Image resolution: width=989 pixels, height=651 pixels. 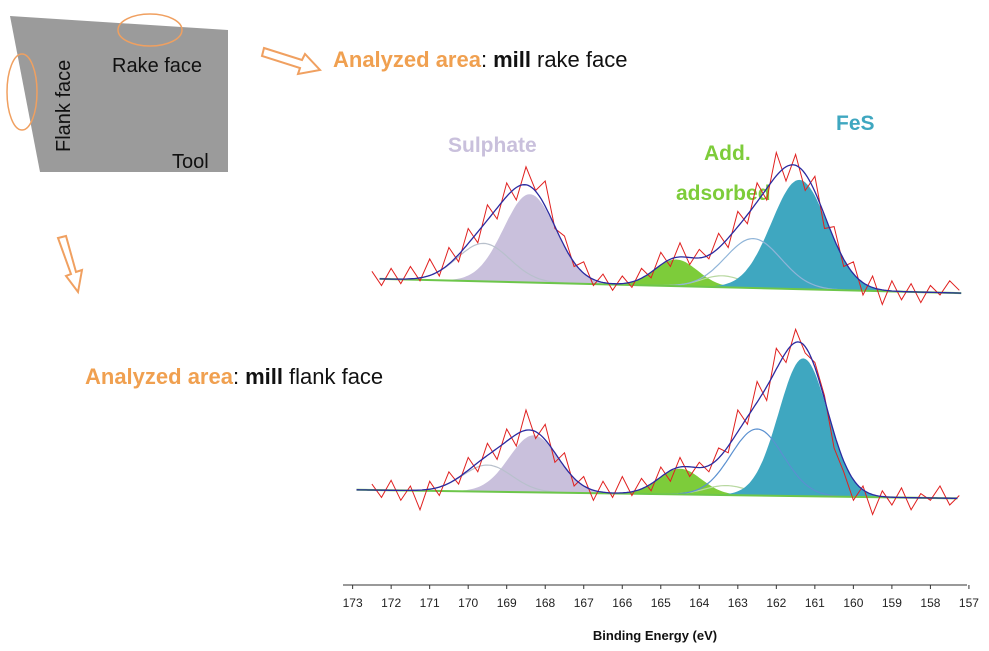 I want to click on x-axis-label: Binding Energy (eV), so click(x=655, y=635).